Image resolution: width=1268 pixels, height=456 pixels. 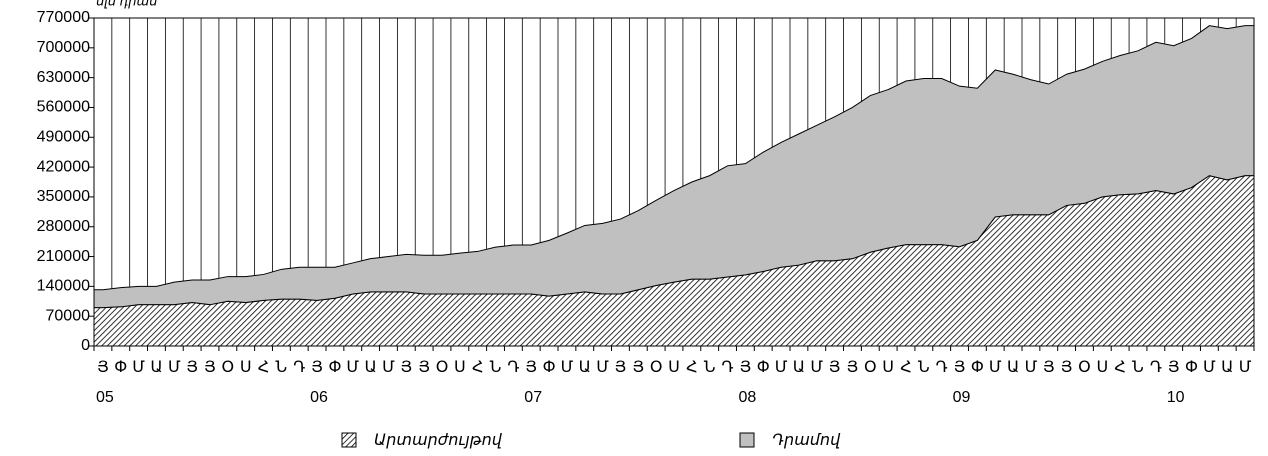 What do you see at coordinates (63, 47) in the screenshot?
I see `y-tick-label: 700000` at bounding box center [63, 47].